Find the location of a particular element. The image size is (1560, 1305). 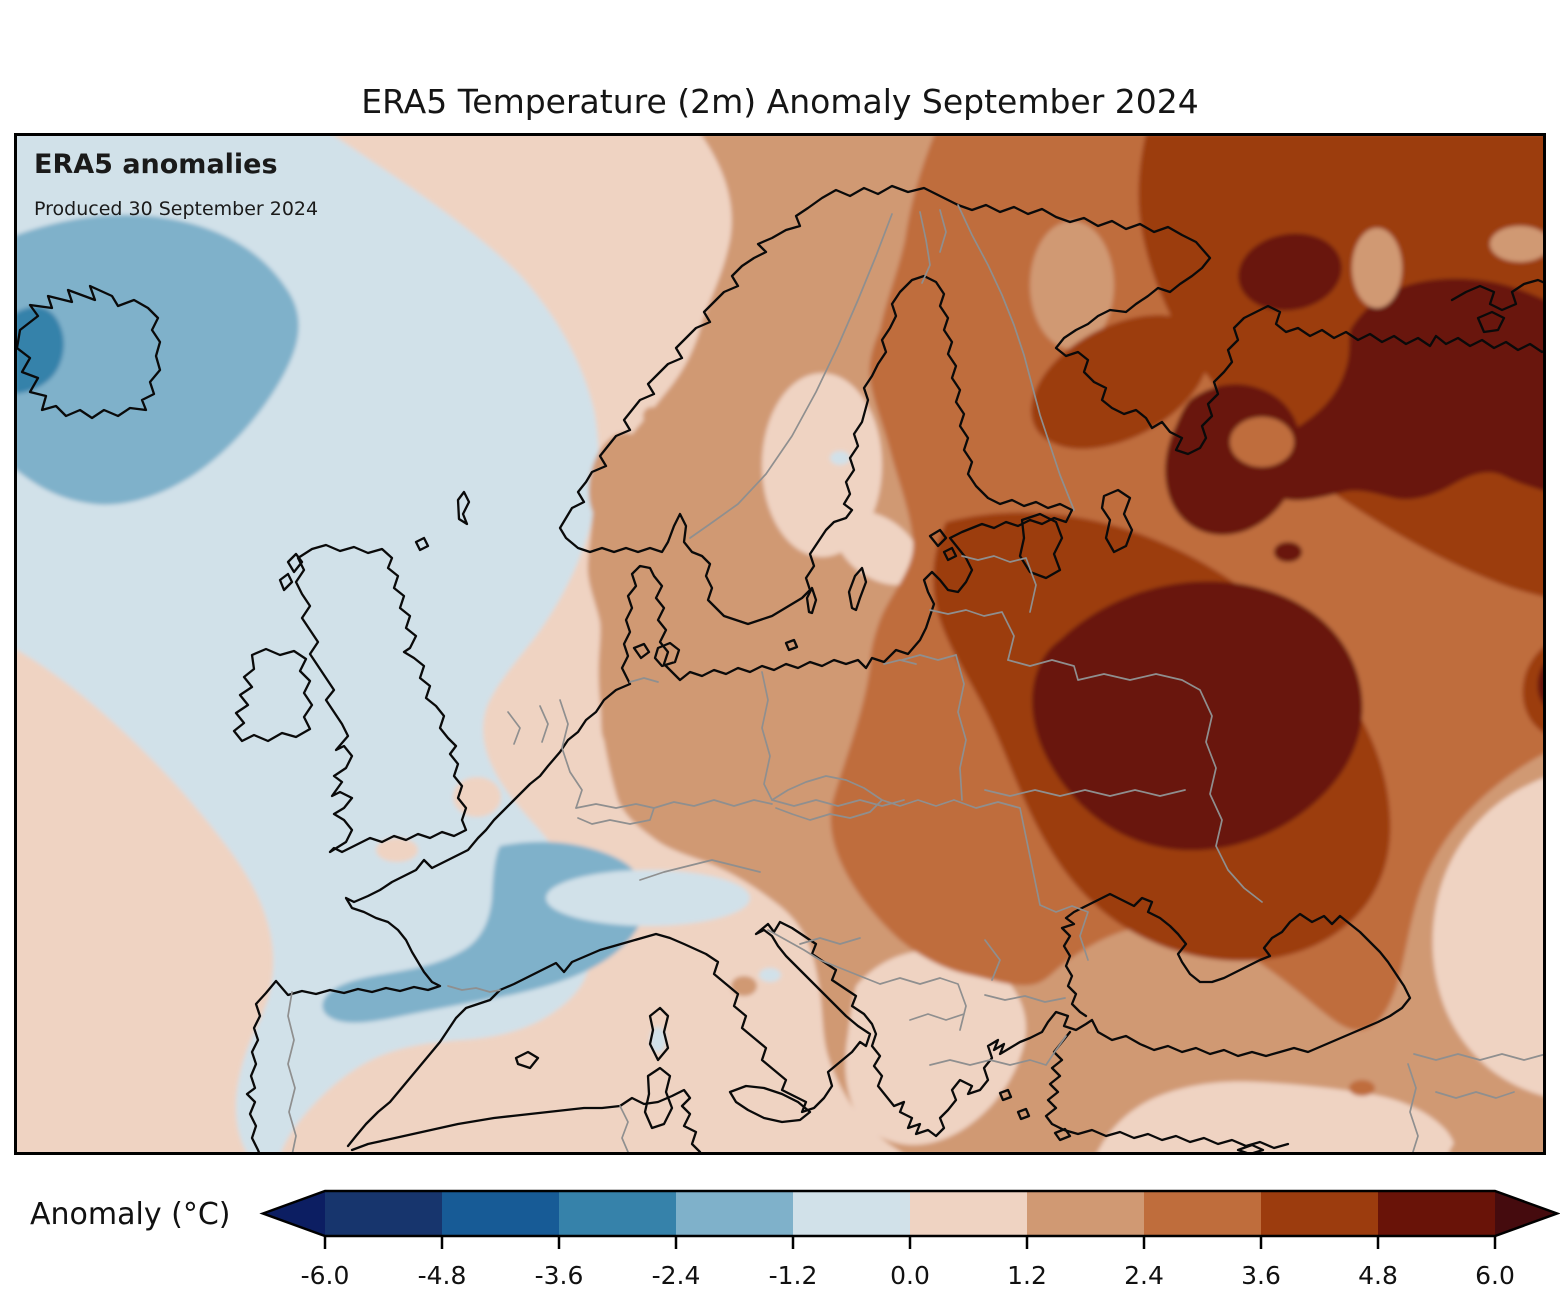

border-balkans is located at coordinates (917, 997).